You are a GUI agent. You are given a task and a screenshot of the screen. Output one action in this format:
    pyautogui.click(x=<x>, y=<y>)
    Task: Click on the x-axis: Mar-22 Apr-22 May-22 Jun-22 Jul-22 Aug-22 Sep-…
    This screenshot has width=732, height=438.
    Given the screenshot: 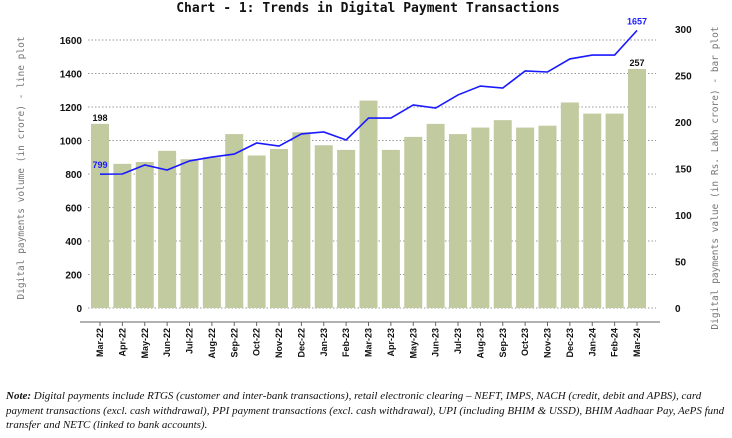 What is the action you would take?
    pyautogui.click(x=370, y=340)
    